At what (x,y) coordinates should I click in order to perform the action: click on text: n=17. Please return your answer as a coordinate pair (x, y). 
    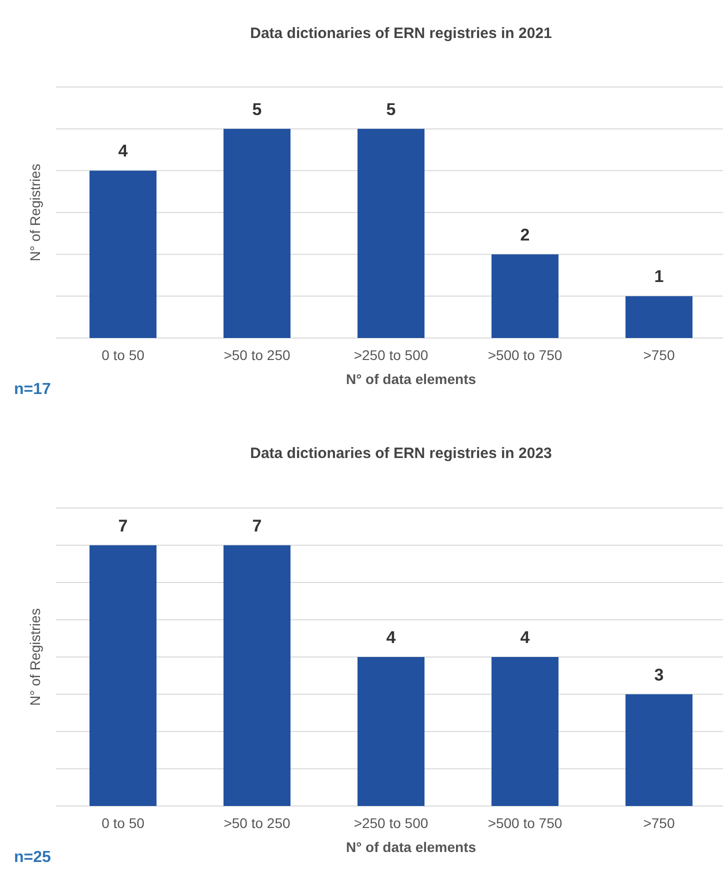
    Looking at the image, I should click on (33, 389).